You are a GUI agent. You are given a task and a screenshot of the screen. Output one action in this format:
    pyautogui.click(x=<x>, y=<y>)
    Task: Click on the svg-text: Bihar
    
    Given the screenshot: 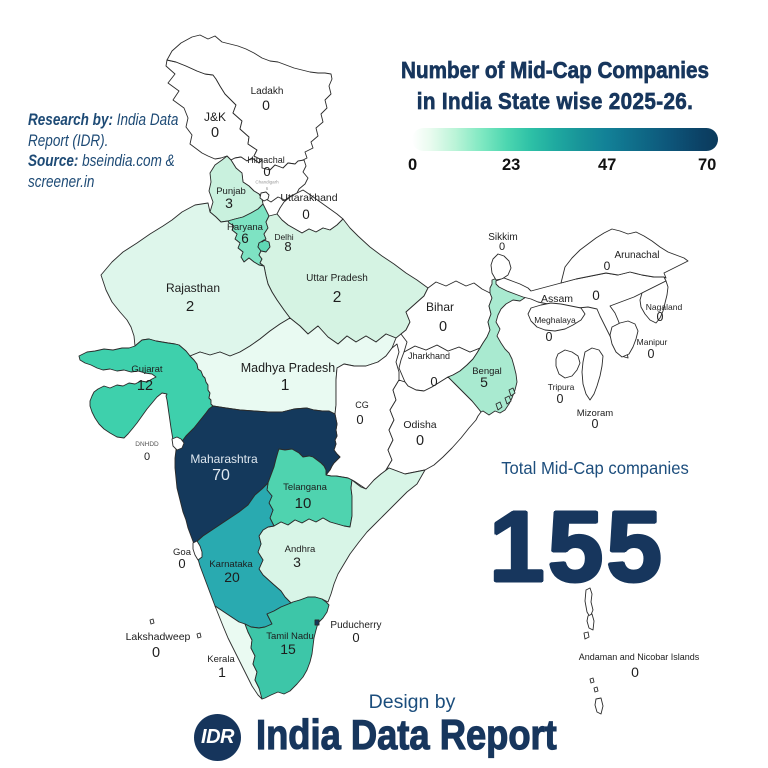 What is the action you would take?
    pyautogui.click(x=440, y=307)
    